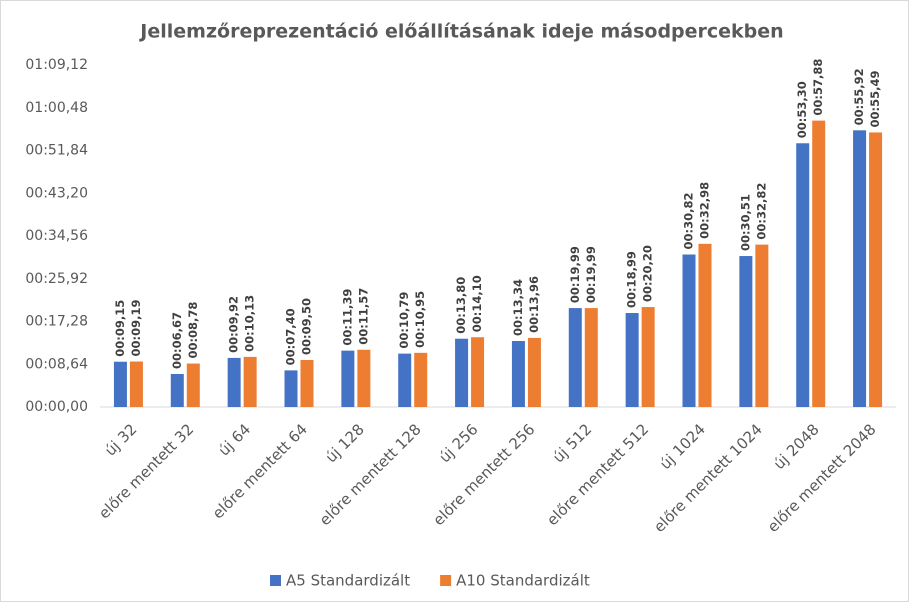 This screenshot has height=602, width=909. What do you see at coordinates (518, 307) in the screenshot?
I see `value-label: 00:13,34` at bounding box center [518, 307].